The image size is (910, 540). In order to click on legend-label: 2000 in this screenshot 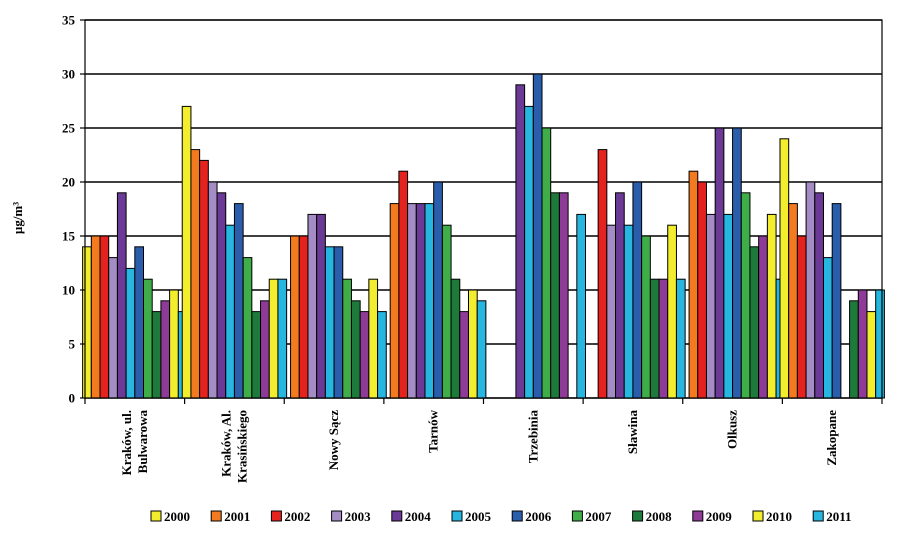, I will do `click(177, 516)`.